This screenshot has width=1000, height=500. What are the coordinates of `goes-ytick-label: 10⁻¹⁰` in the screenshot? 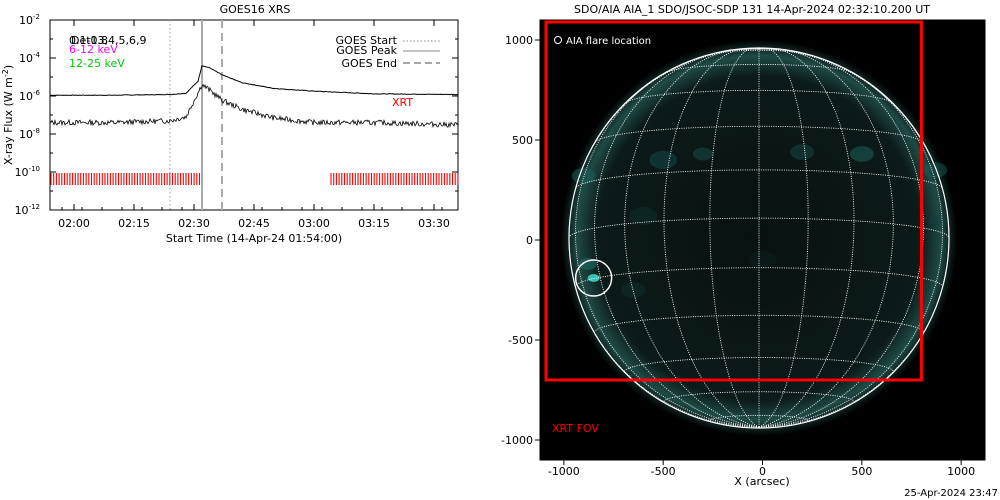 It's located at (27, 172).